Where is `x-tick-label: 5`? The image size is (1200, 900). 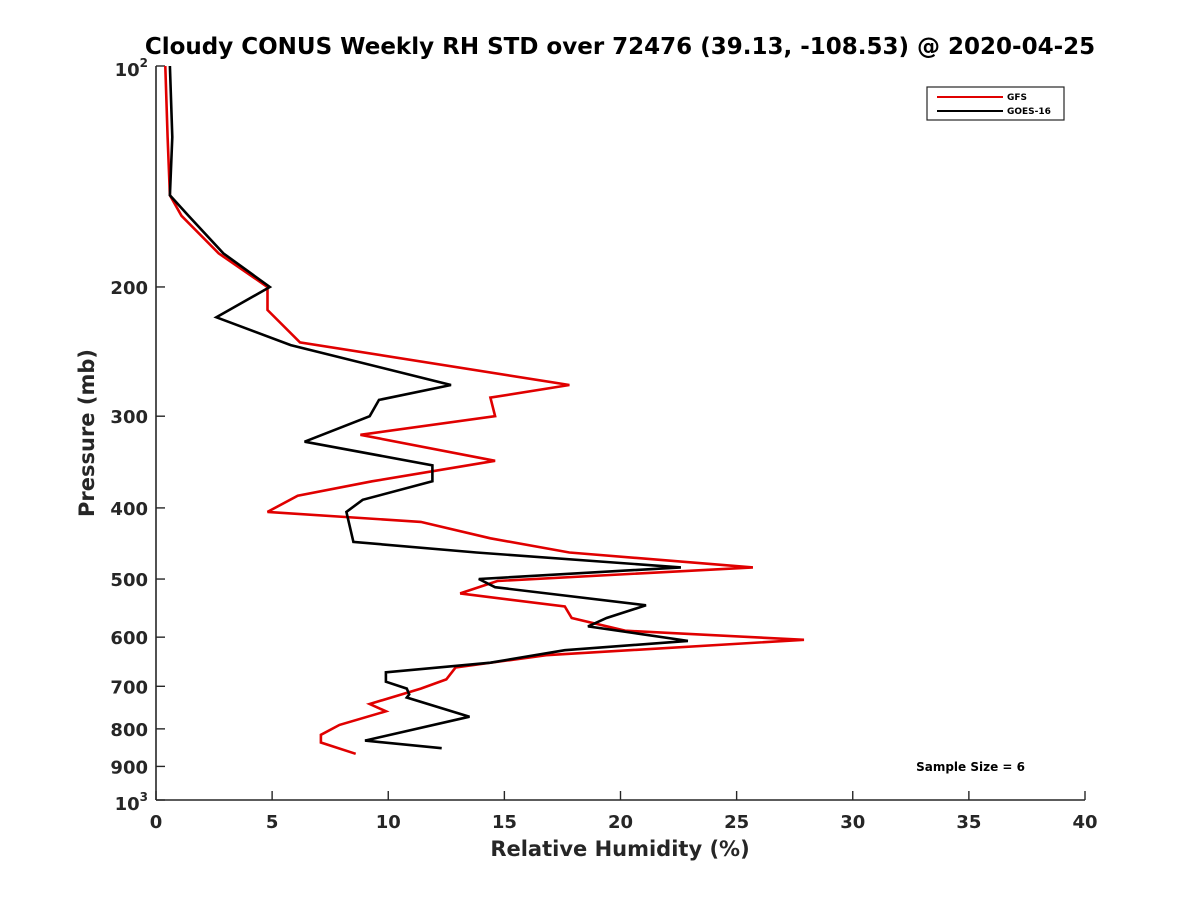
x-tick-label: 5 is located at coordinates (272, 822).